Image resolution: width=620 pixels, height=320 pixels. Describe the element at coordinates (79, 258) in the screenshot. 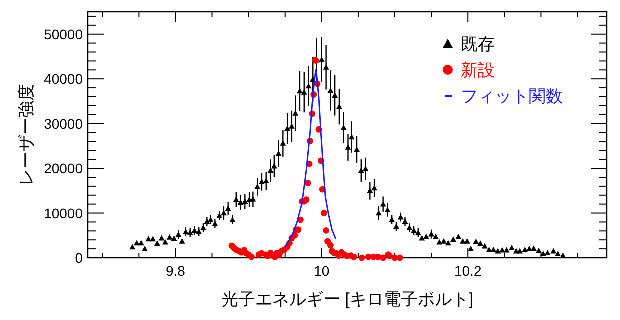

I see `y-tick-label: 0` at that location.